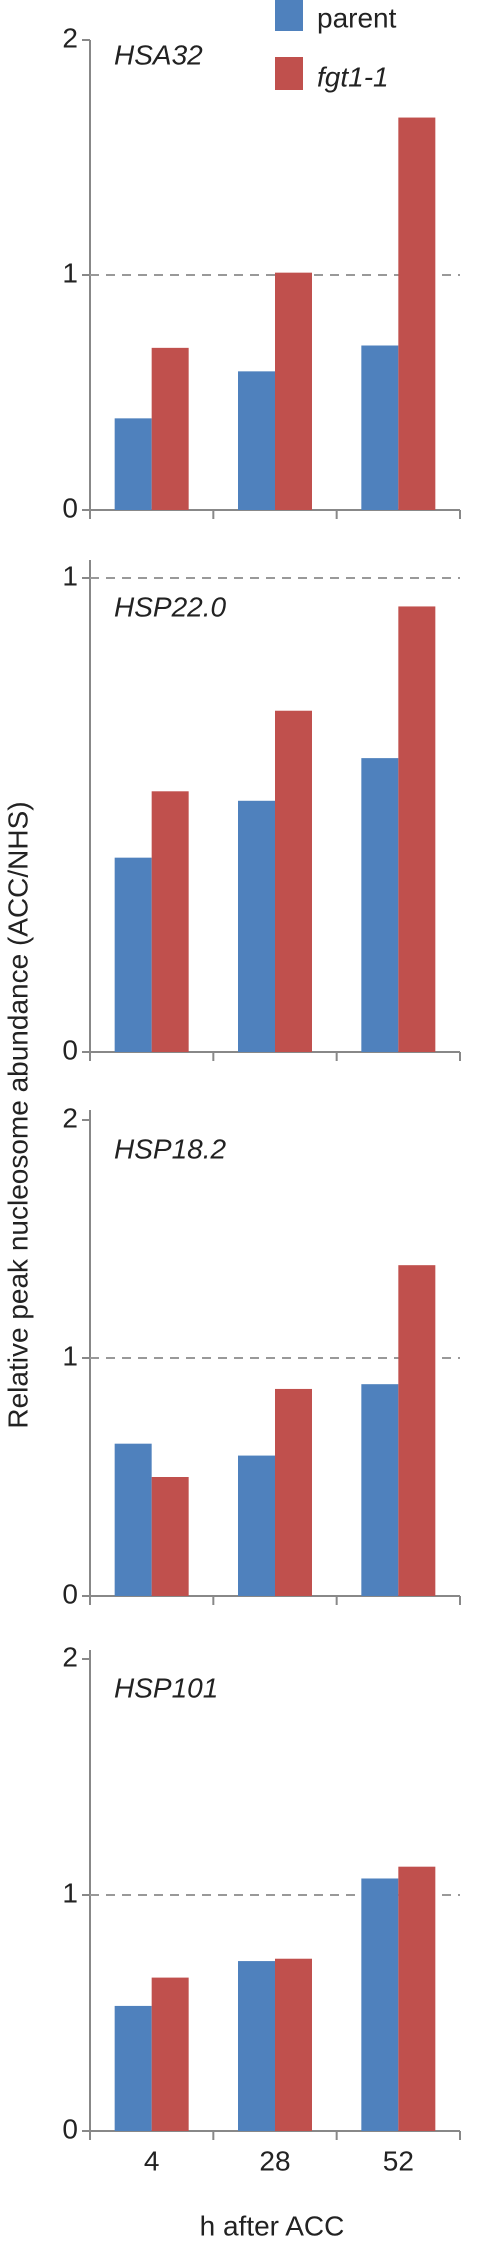  What do you see at coordinates (170, 606) in the screenshot?
I see `panel-title: HSP22.0` at bounding box center [170, 606].